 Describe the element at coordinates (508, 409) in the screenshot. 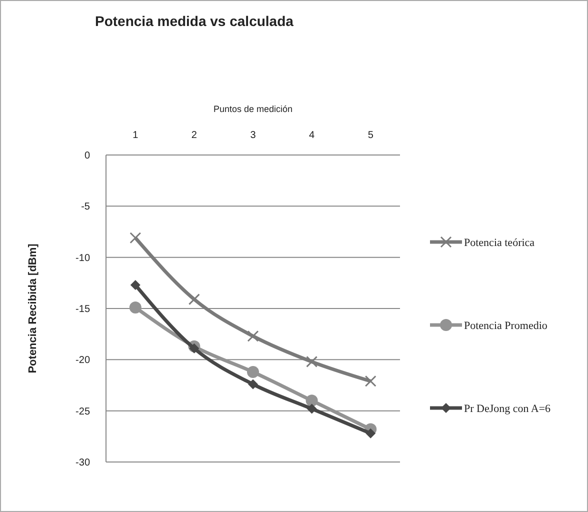

I see `legend-label: Pr DeJong con A=6` at that location.